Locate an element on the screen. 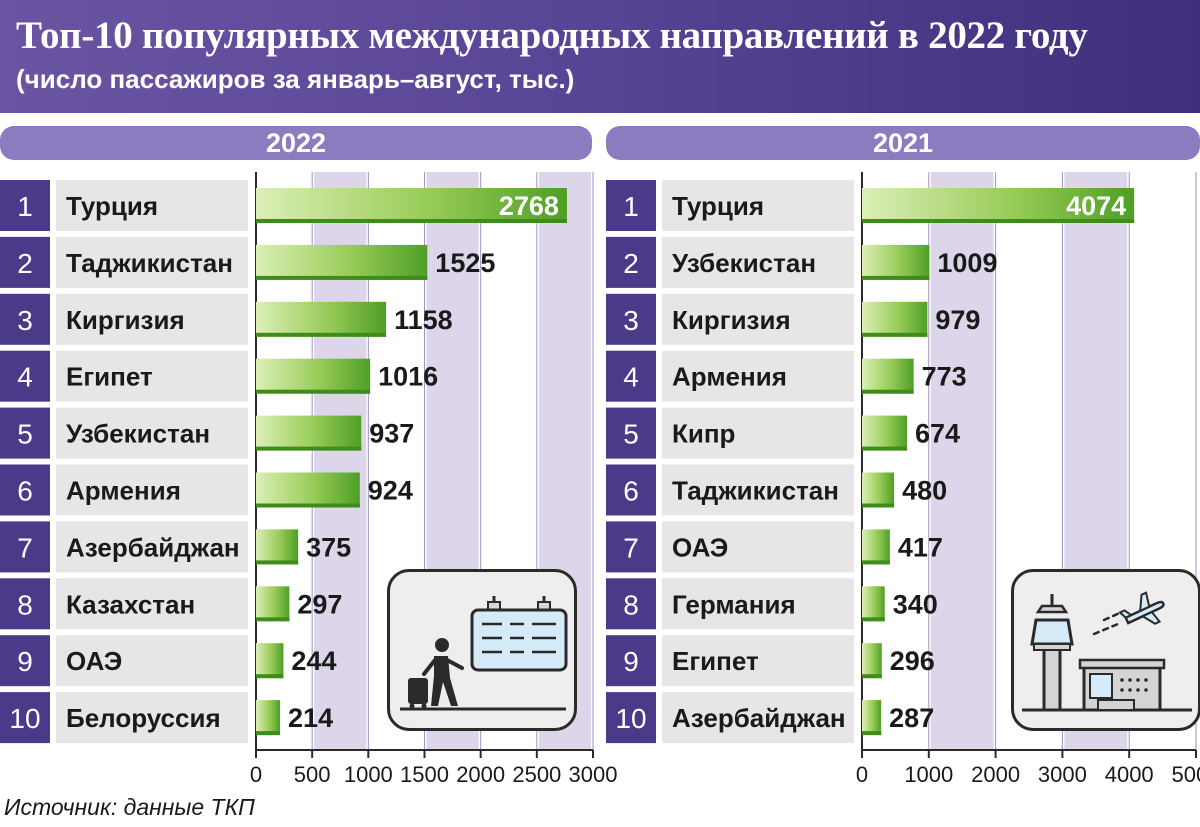 The image size is (1200, 827). value-label: 674 is located at coordinates (937, 434).